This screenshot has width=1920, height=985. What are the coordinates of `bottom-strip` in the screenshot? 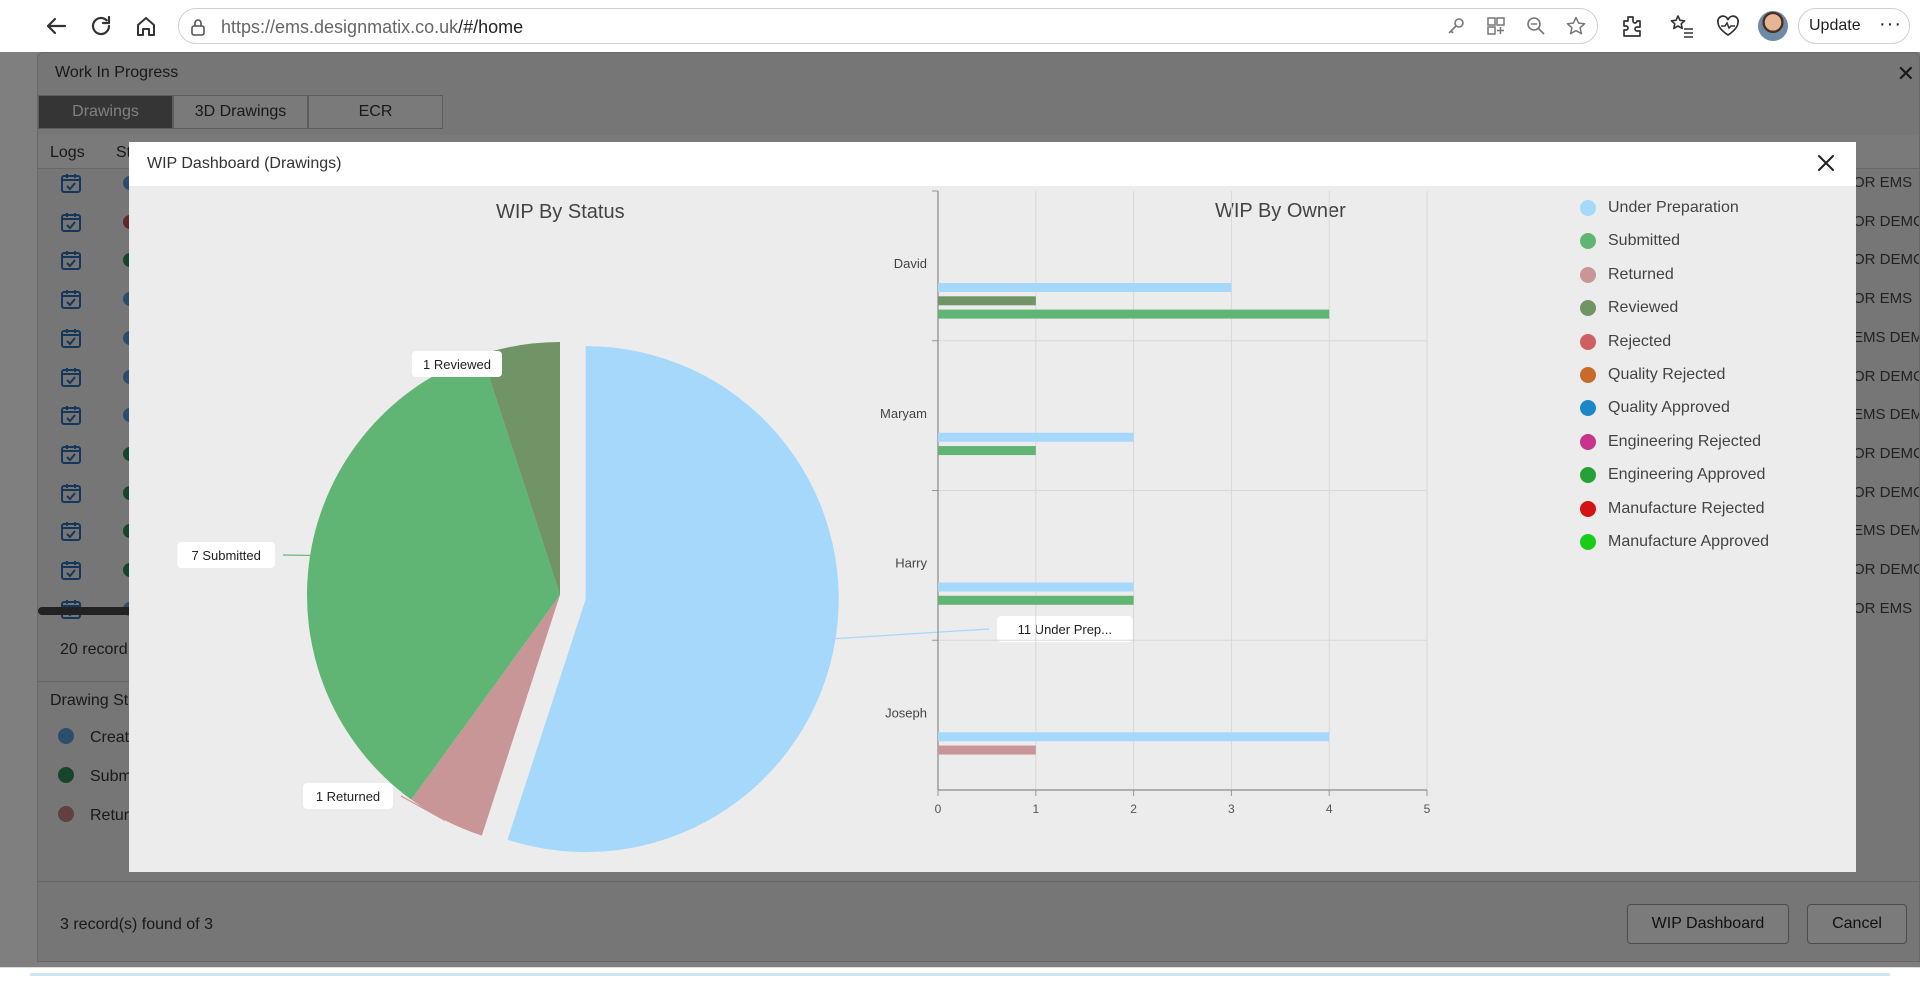 It's located at (960, 976).